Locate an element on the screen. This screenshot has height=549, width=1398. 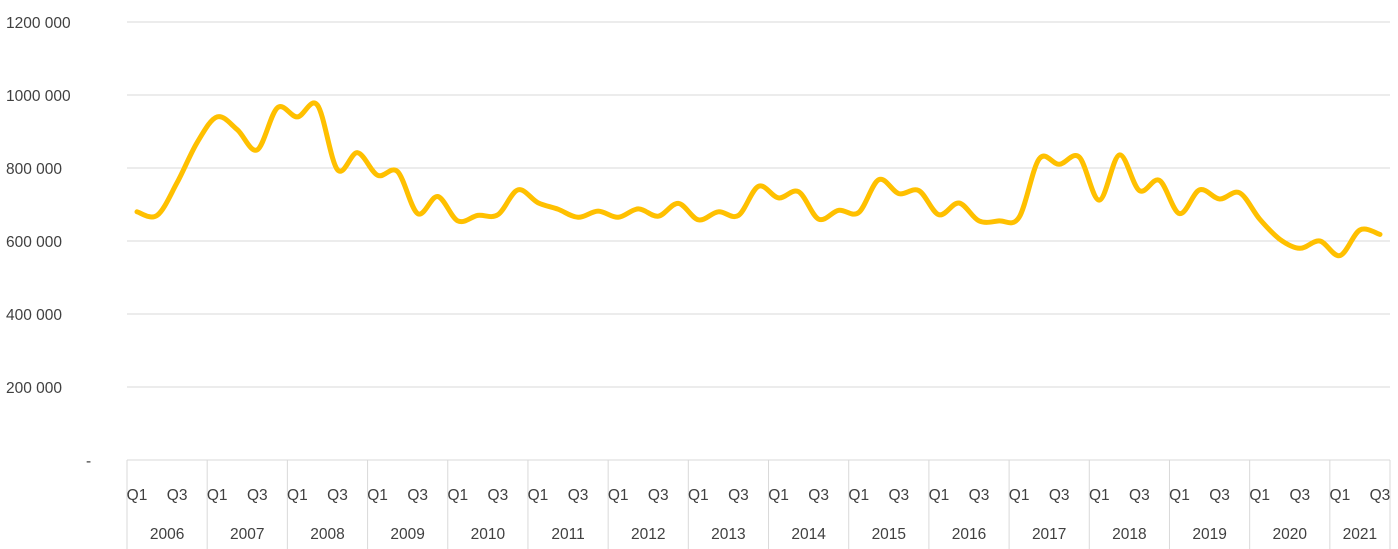
y-tick-label: 1200 000 is located at coordinates (38, 23).